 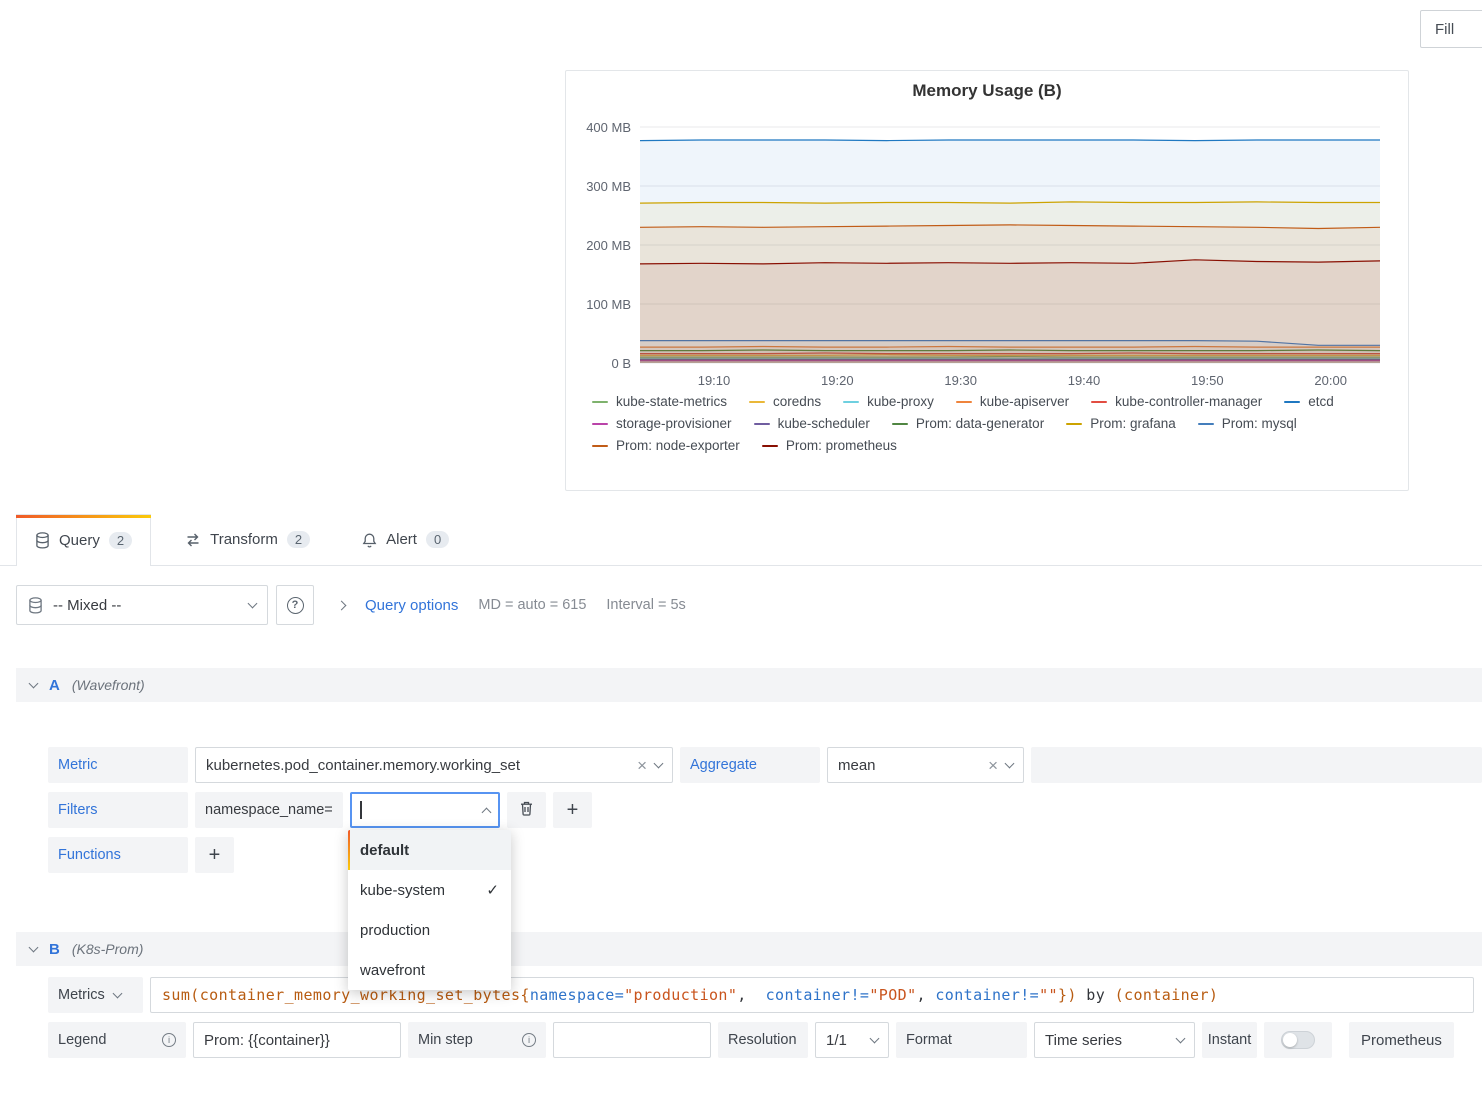 I want to click on tab-alert-count: 0, so click(x=437, y=539).